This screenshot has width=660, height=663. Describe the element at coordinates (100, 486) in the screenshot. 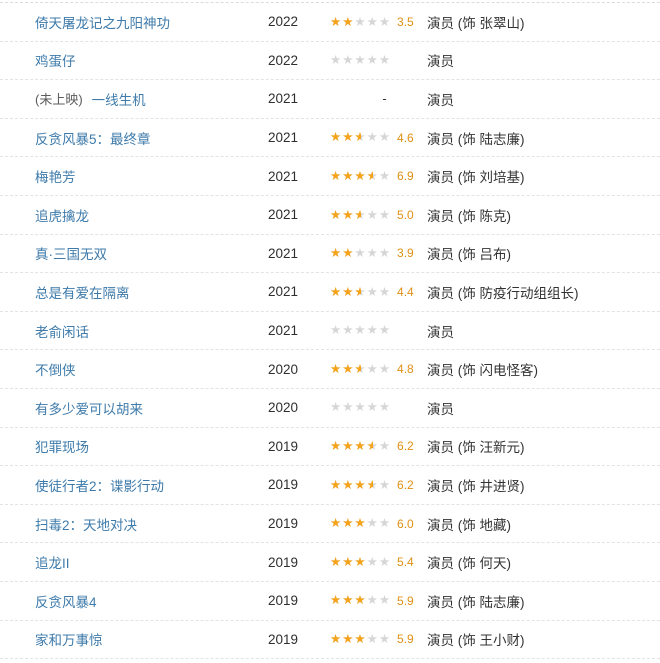

I see `film-title-link: 使徒行者2：谍影行动` at that location.